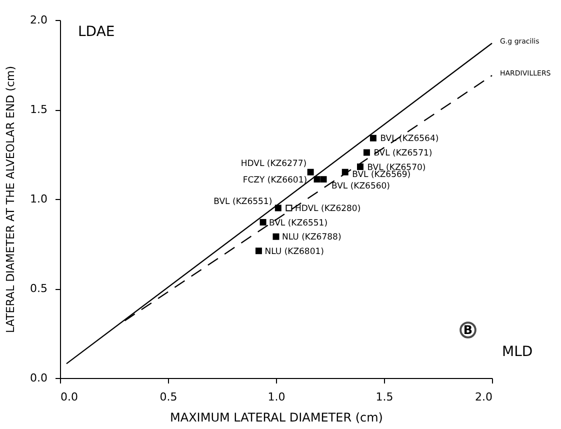 Image resolution: width=561 pixels, height=429 pixels. I want to click on x-tick-label: 2.0, so click(483, 397).